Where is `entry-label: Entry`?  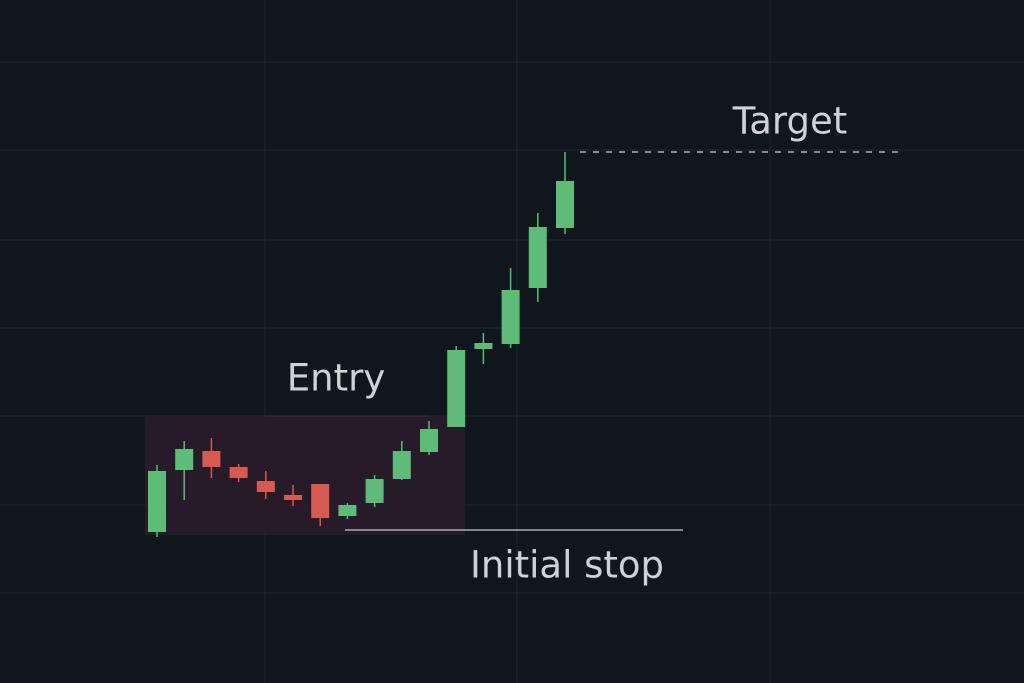
entry-label: Entry is located at coordinates (336, 378).